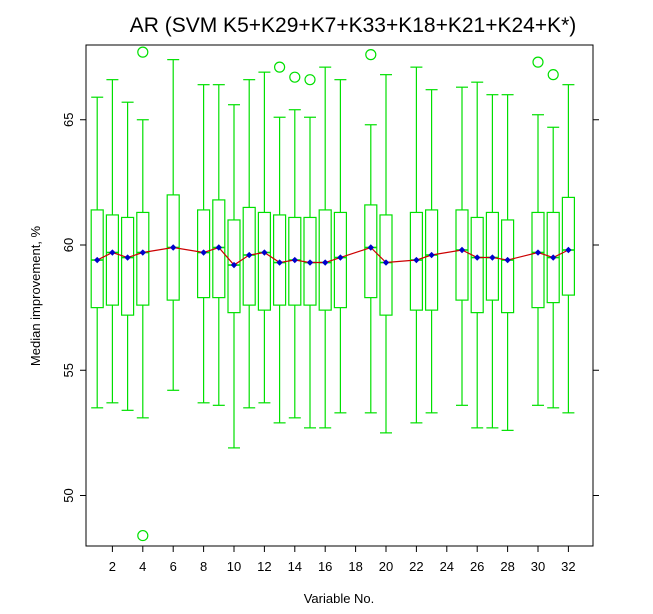  What do you see at coordinates (295, 566) in the screenshot?
I see `x-tick-label: 14` at bounding box center [295, 566].